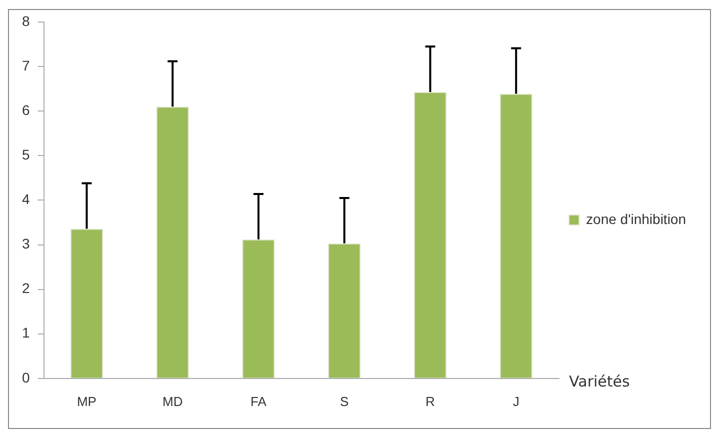  Describe the element at coordinates (636, 218) in the screenshot. I see `legend-label: zone d'inhibition` at that location.